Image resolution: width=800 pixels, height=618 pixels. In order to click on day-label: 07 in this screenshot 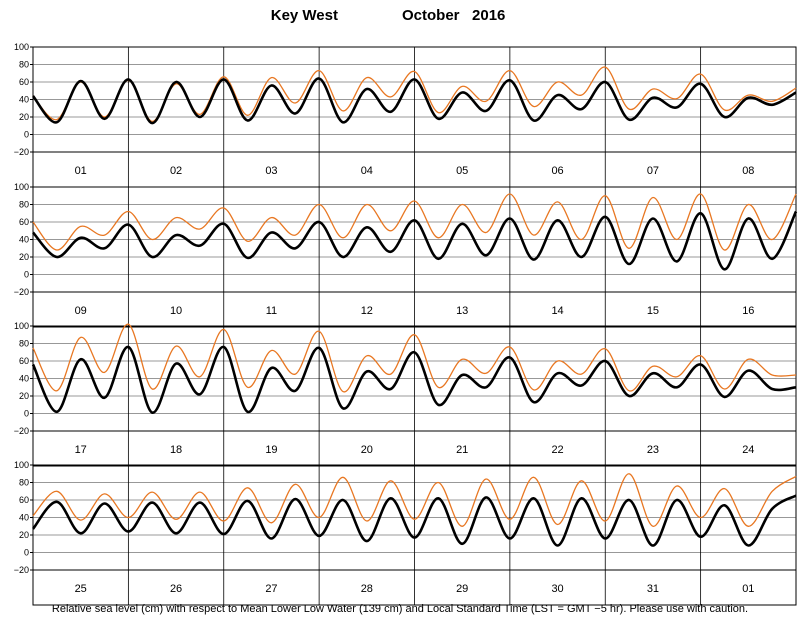, I will do `click(653, 171)`.